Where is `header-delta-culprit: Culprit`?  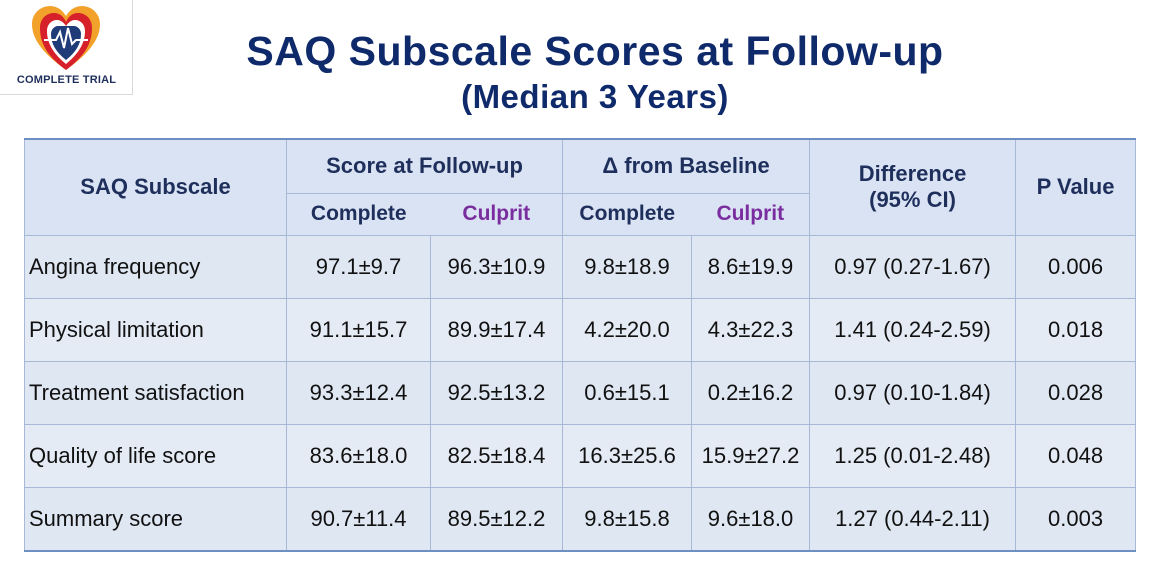 header-delta-culprit: Culprit is located at coordinates (751, 214).